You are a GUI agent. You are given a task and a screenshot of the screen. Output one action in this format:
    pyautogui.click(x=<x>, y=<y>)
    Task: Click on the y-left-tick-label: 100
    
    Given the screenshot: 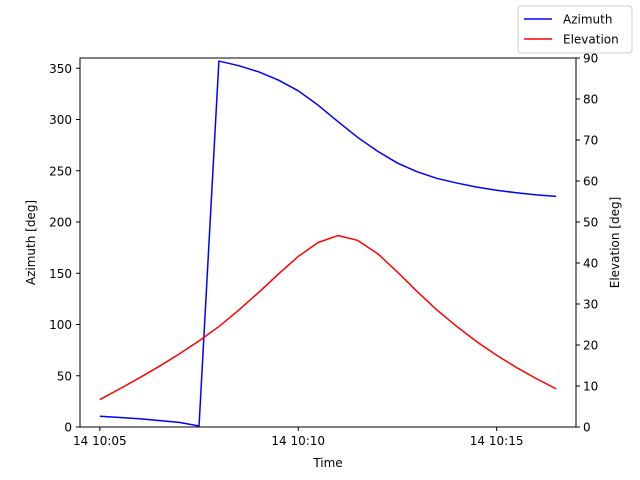 What is the action you would take?
    pyautogui.click(x=60, y=325)
    